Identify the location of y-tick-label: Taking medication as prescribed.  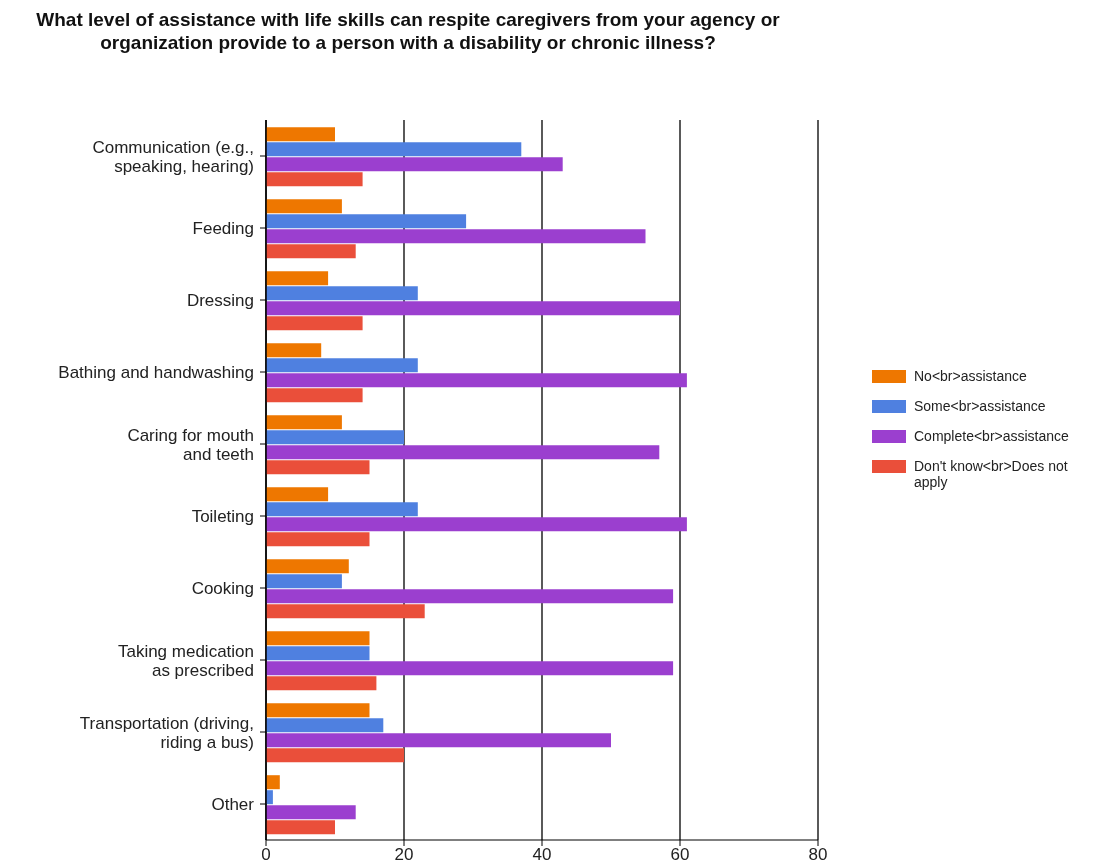
(185, 660).